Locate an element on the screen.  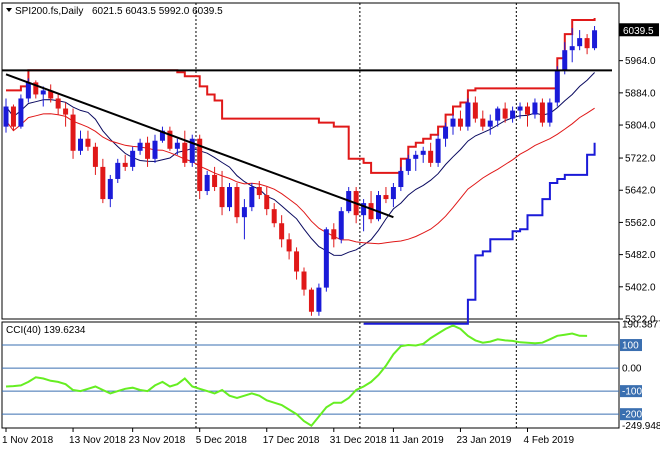
cci-axis-label: -200 is located at coordinates (632, 415).